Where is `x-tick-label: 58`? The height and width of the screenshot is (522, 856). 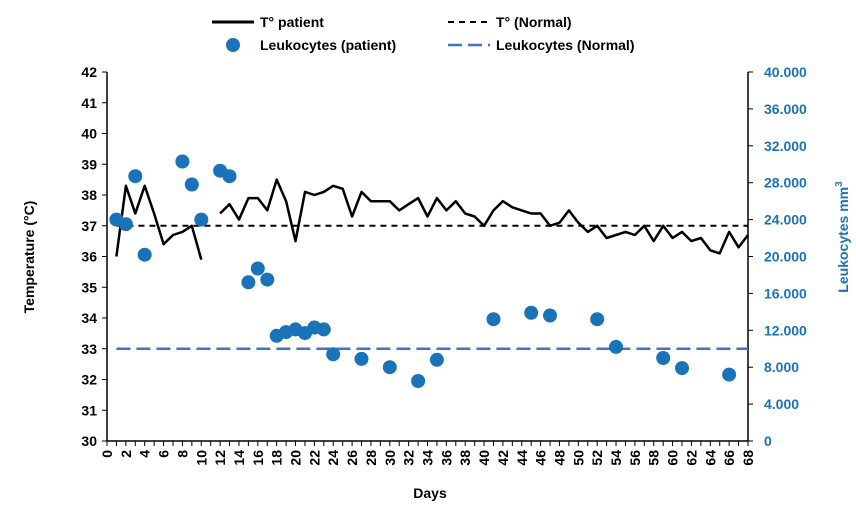 x-tick-label: 58 is located at coordinates (654, 458).